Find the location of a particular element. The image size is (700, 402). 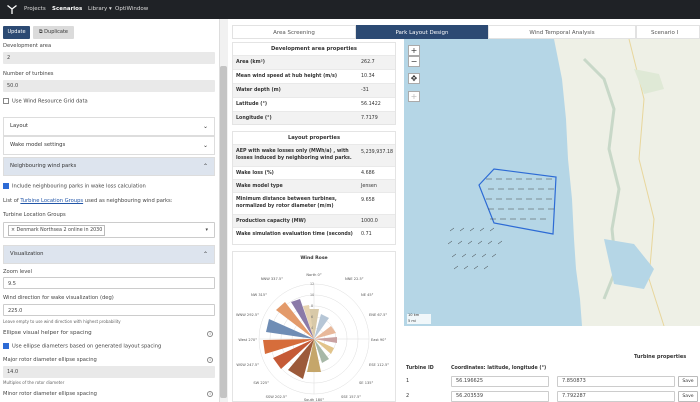

col-turbine-id: Turbine ID is located at coordinates (420, 368).